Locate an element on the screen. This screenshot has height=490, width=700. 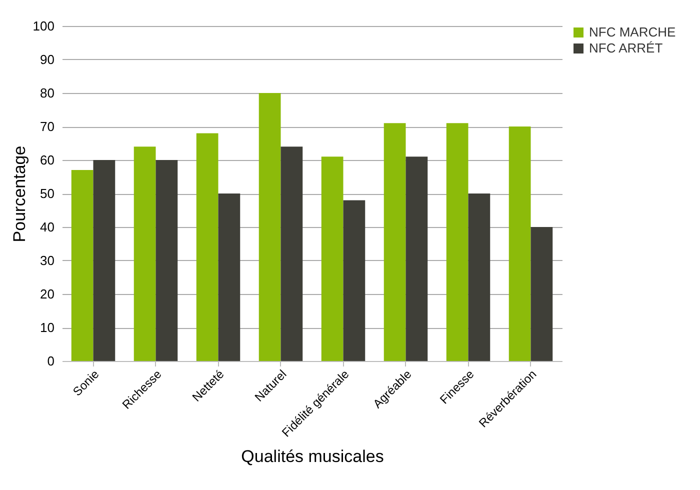
y-tick-label: 50 is located at coordinates (47, 193).